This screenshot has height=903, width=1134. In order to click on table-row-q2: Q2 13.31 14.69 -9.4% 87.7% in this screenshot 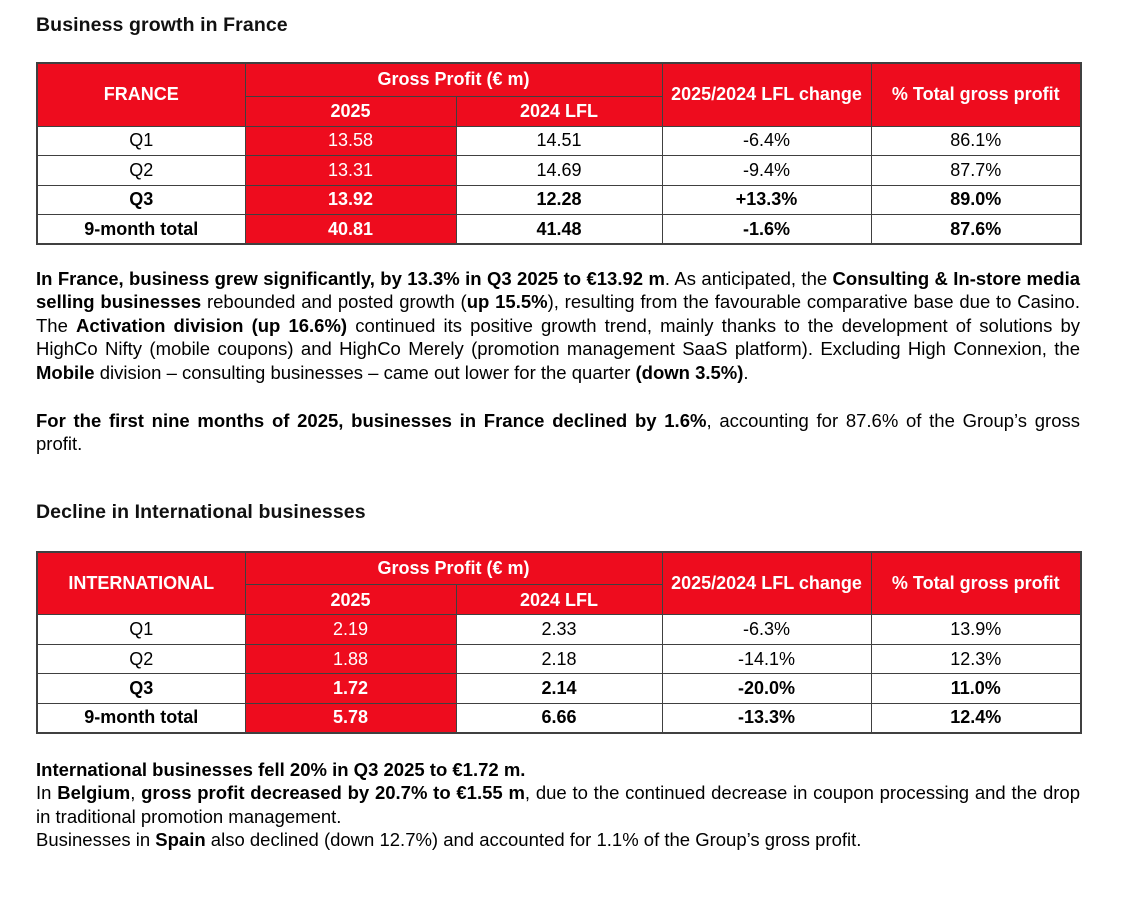, I will do `click(559, 170)`.